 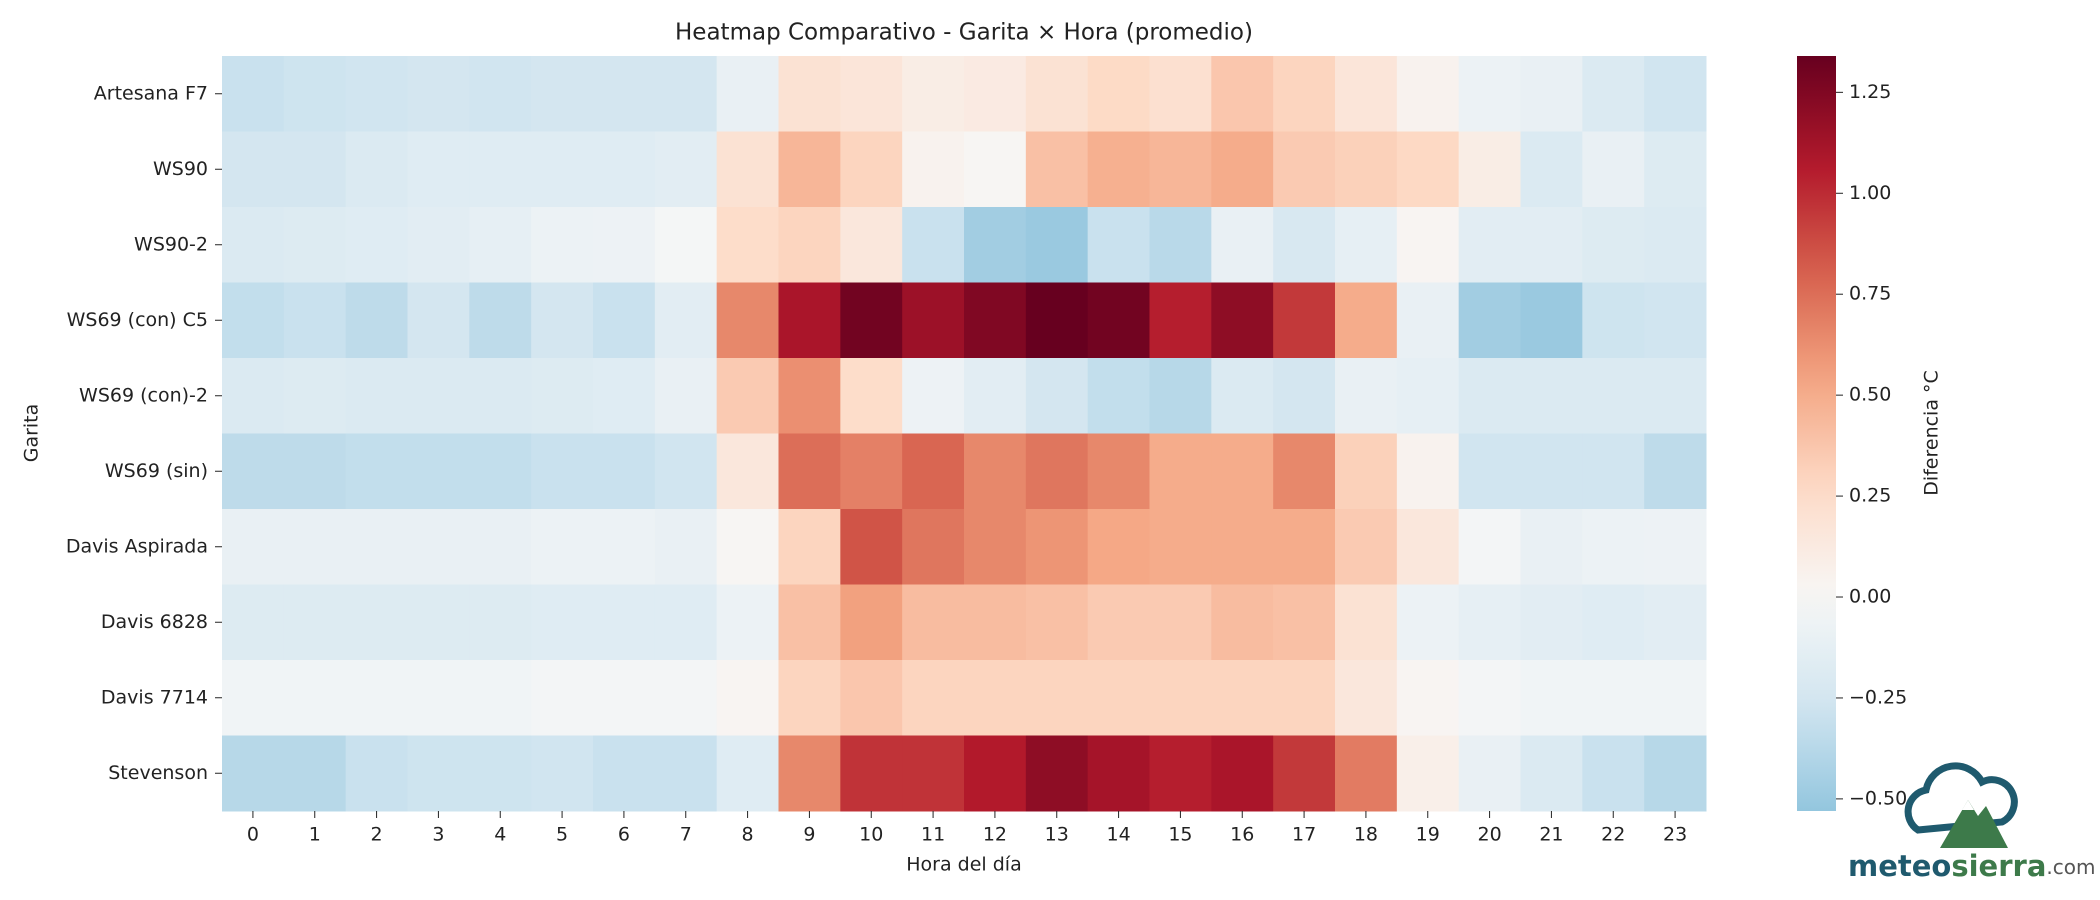 I want to click on y-tick-label: WS69 (con)-2, so click(x=143, y=395).